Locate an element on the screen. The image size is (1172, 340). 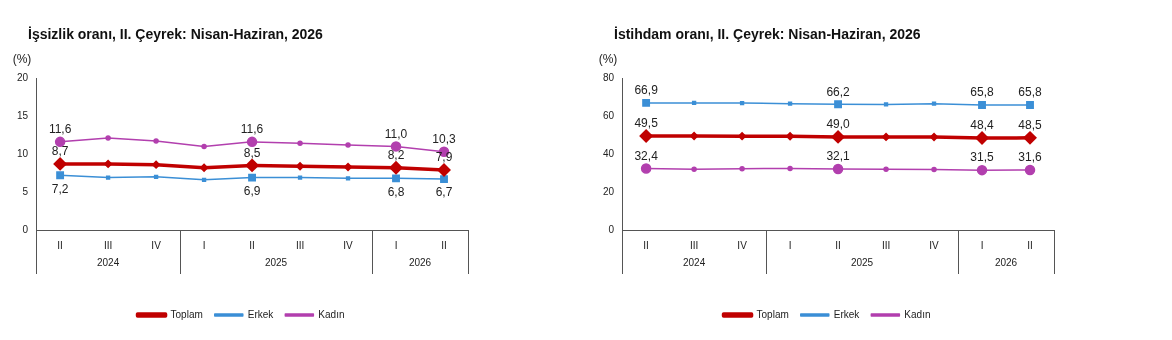
y-tick-label: 15 is located at coordinates (23, 115).